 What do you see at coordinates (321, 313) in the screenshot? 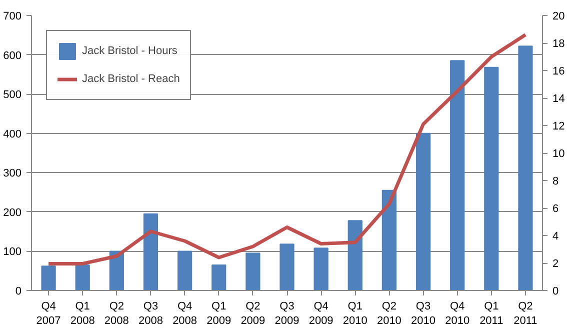
I see `x-tick-label: Q4 2009` at bounding box center [321, 313].